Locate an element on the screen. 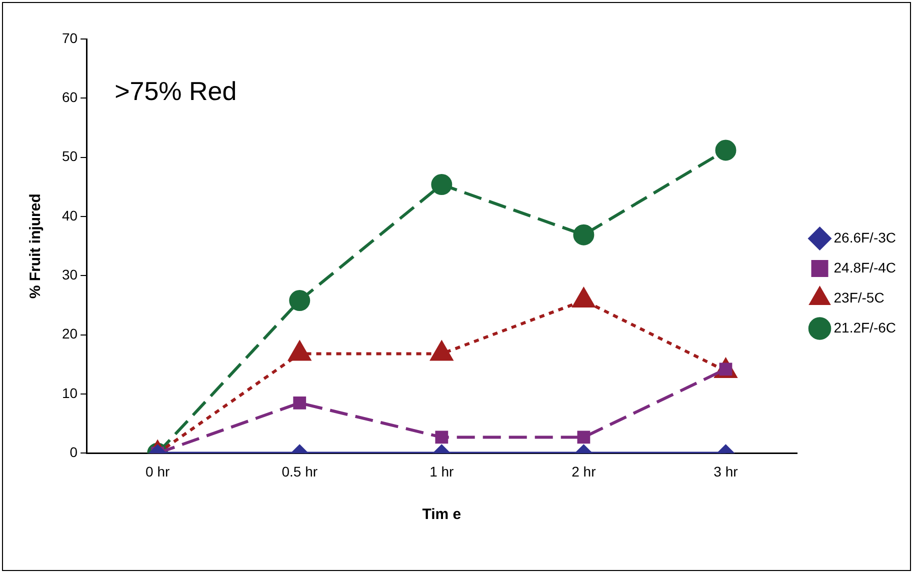  legend-label: 24.8F/-4C is located at coordinates (865, 267).